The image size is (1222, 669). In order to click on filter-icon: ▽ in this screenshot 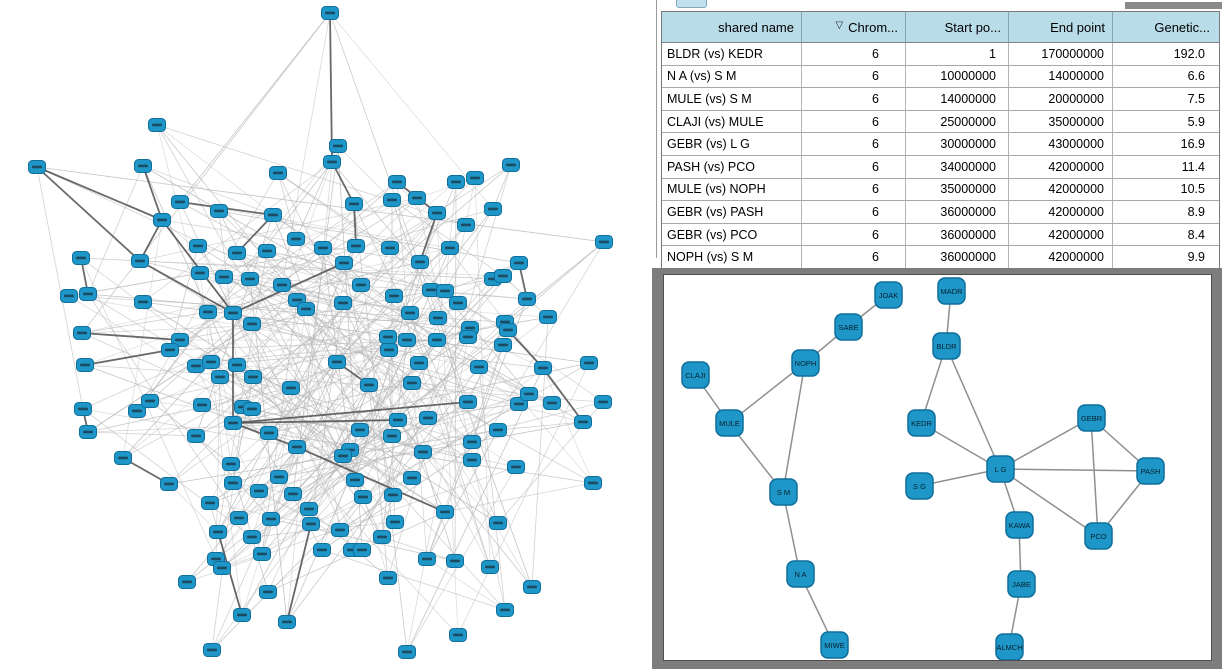, I will do `click(839, 25)`.